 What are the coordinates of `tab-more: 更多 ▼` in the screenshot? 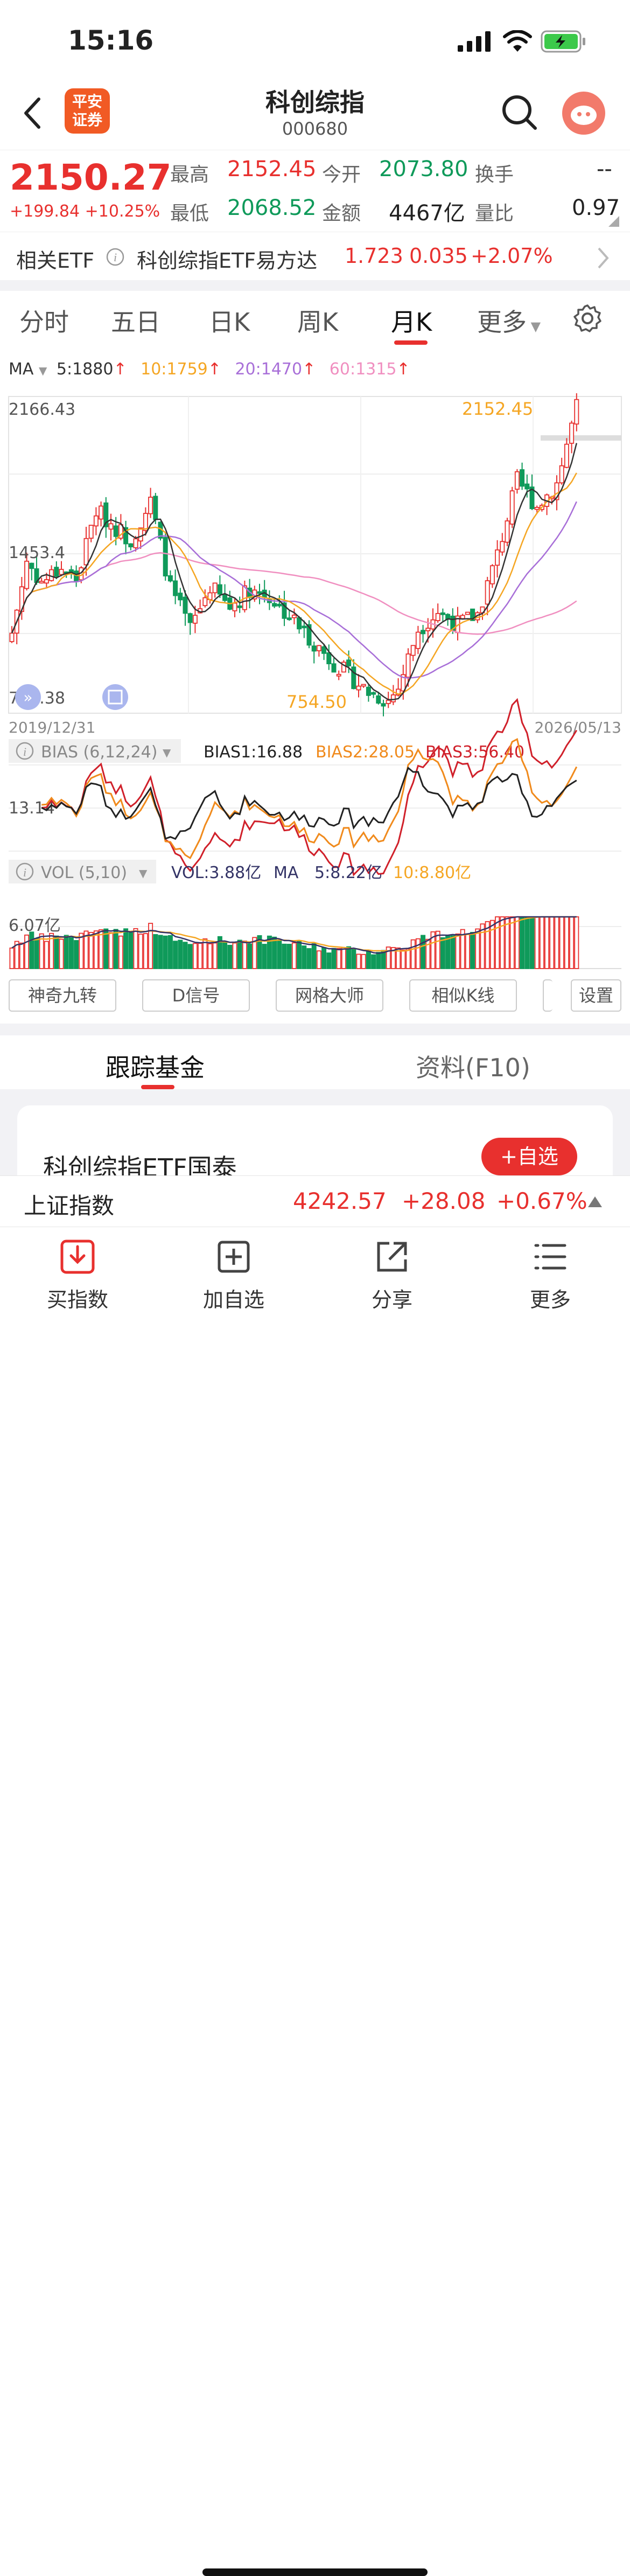 It's located at (509, 321).